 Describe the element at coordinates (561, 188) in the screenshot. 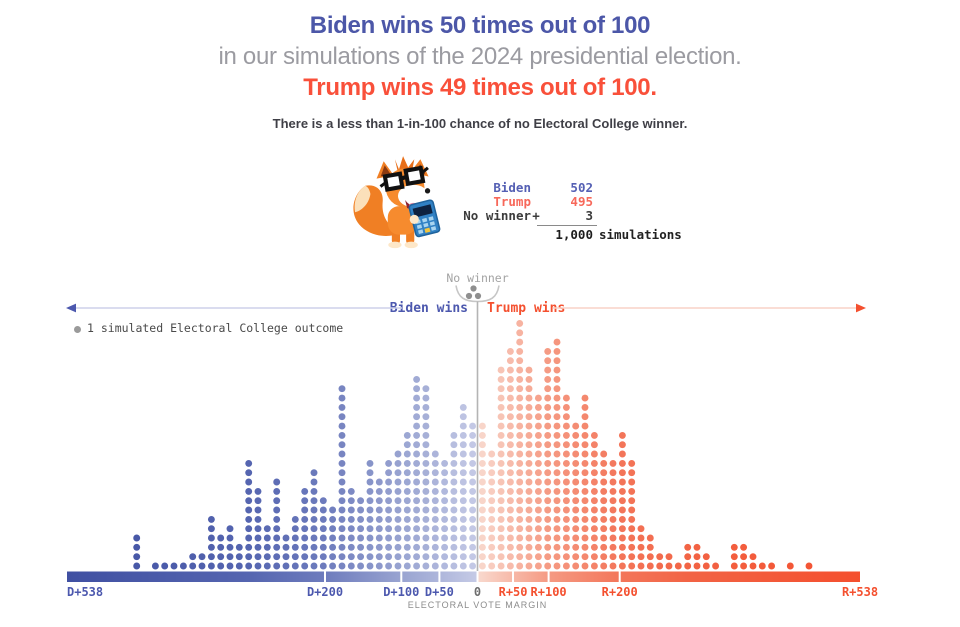

I see `tally-row-biden: Biden 502` at that location.